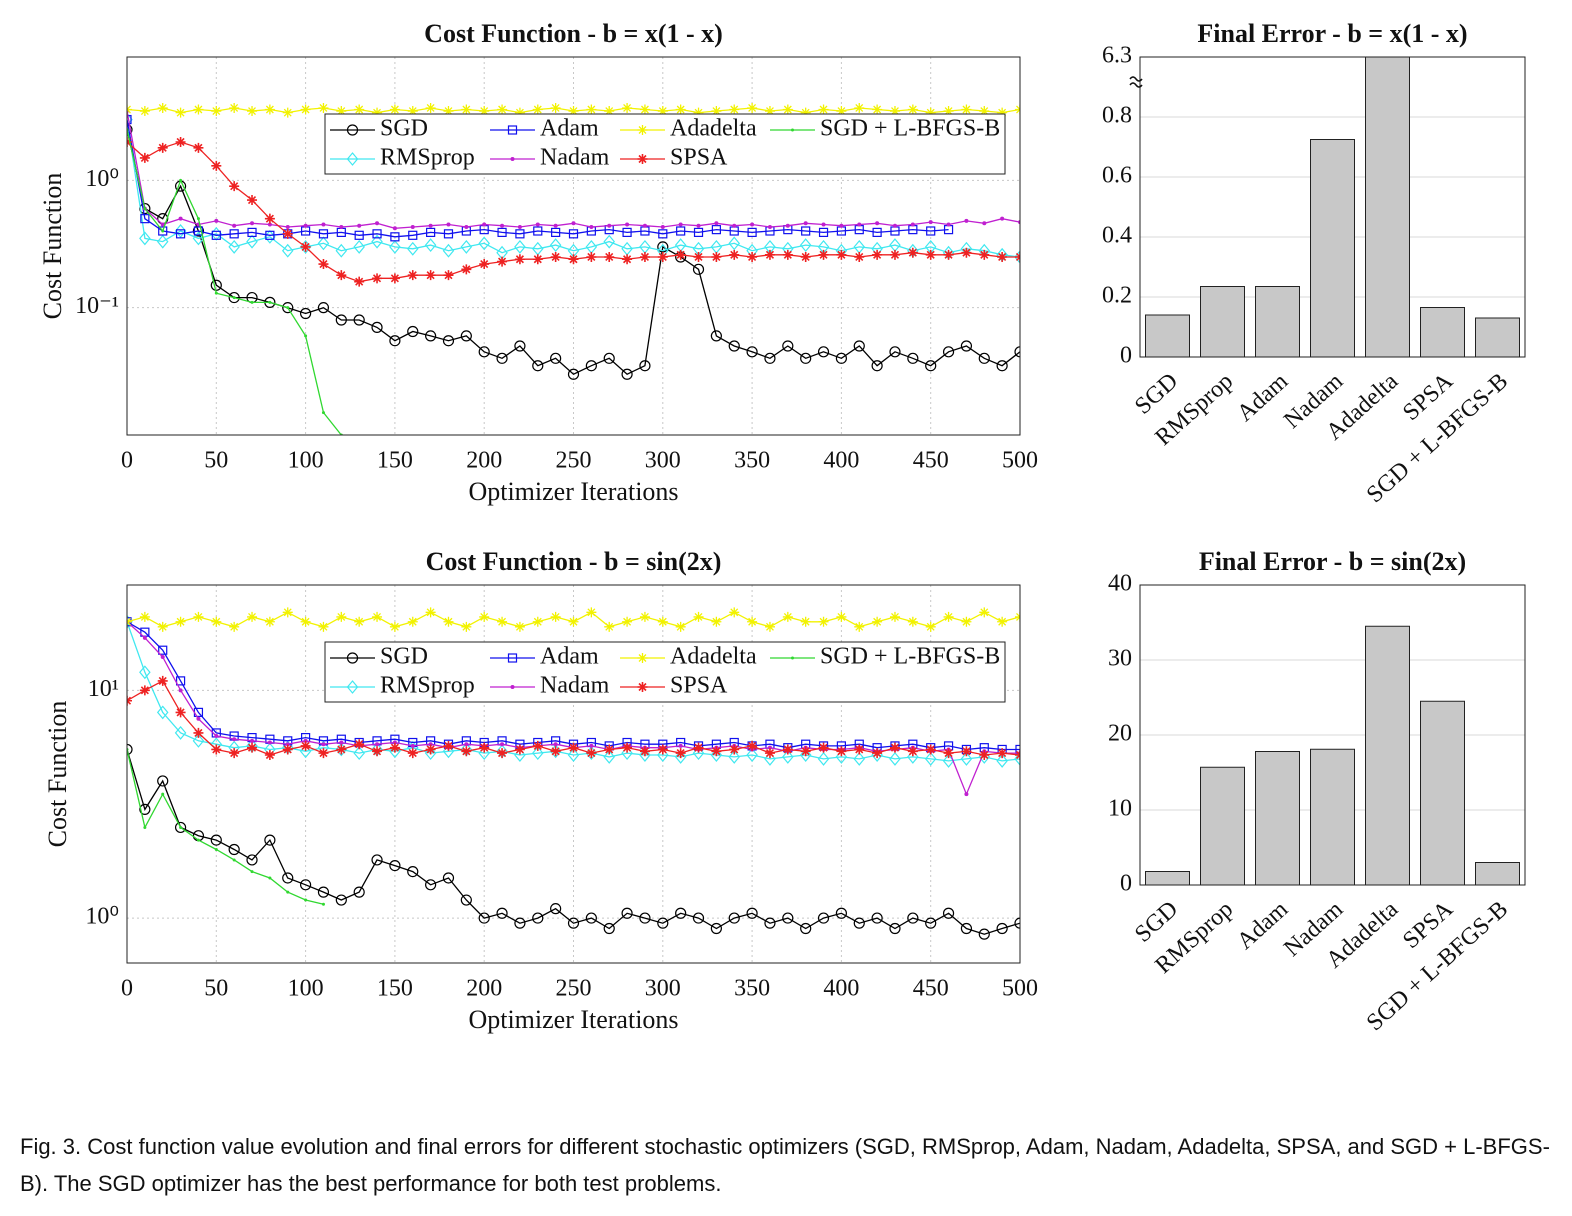 The height and width of the screenshot is (1216, 1572). I want to click on y-tick-label: 20, so click(1120, 734).